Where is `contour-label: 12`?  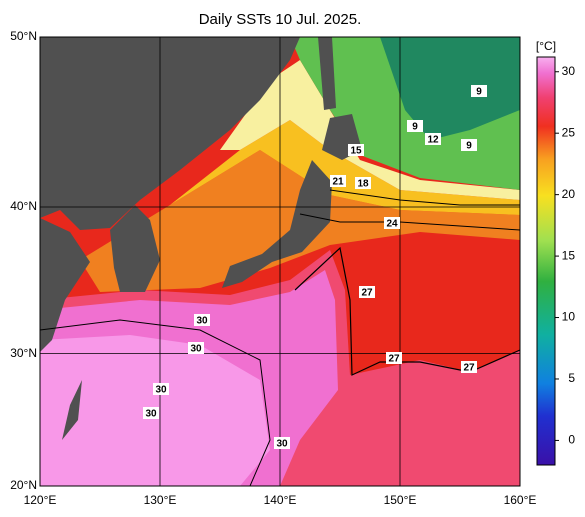
contour-label: 12 is located at coordinates (433, 140).